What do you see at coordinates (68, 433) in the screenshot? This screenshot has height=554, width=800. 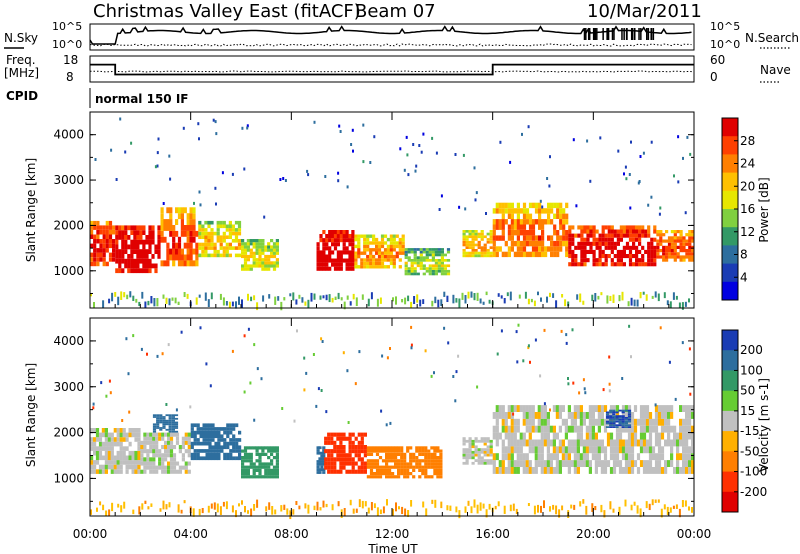 I see `y-tick-label: 2000` at bounding box center [68, 433].